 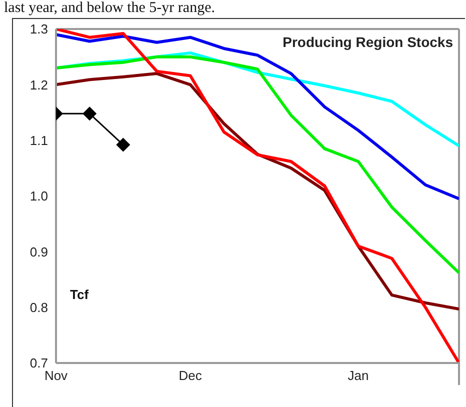 What do you see at coordinates (39, 307) in the screenshot?
I see `y-tick-label: 0.8` at bounding box center [39, 307].